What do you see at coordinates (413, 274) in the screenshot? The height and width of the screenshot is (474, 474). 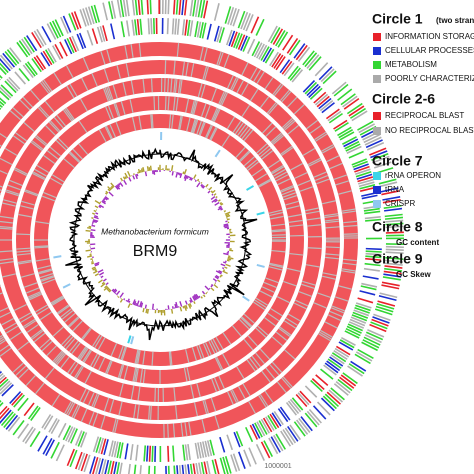 I see `legend-subtitle: GC Skew` at bounding box center [413, 274].